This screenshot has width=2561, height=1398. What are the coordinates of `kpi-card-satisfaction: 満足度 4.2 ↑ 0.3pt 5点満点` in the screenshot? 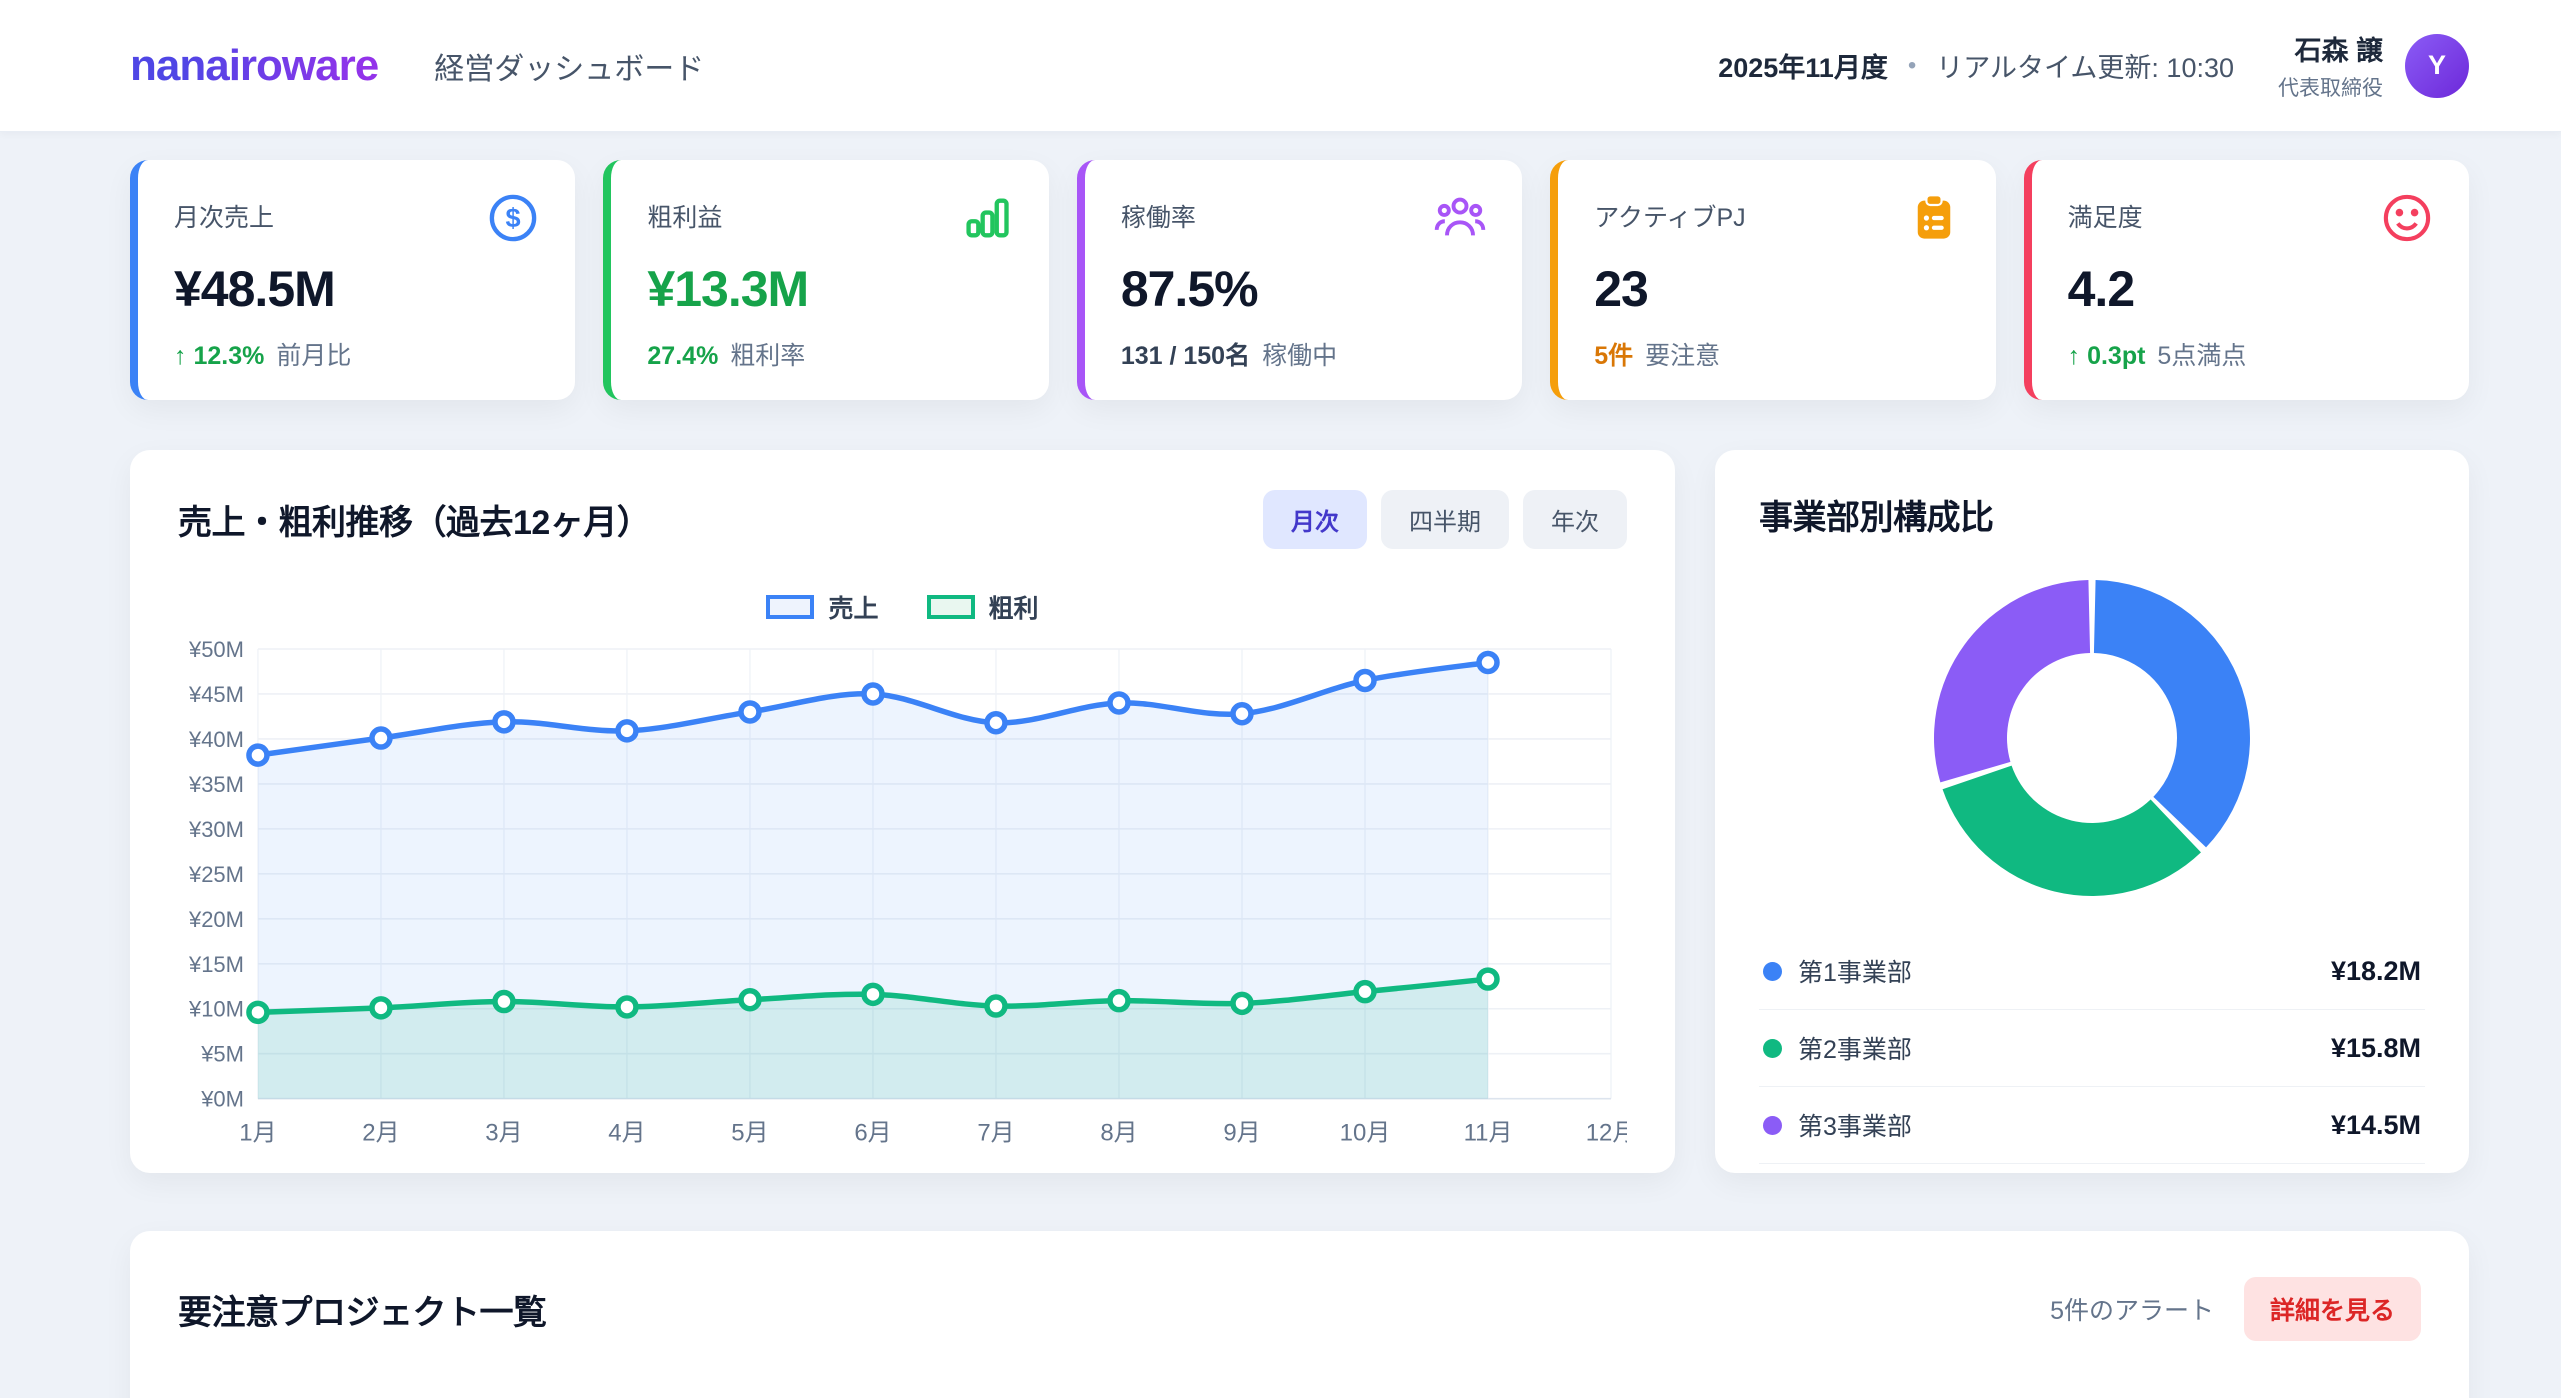 It's located at (2246, 280).